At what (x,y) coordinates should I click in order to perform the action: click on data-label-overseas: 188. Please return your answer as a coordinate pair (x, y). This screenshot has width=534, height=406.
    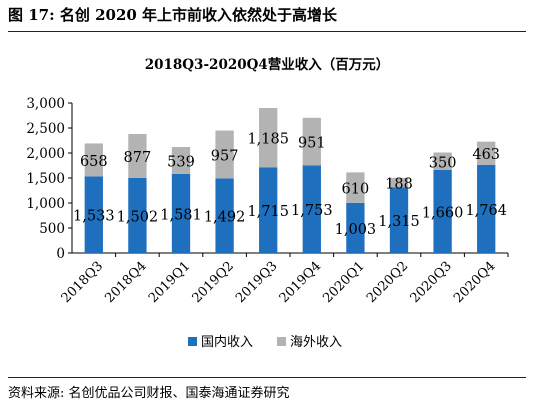
    Looking at the image, I should click on (399, 185).